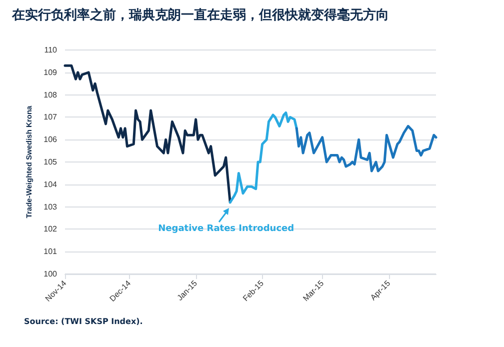  I want to click on y-tick-label: 110, so click(51, 50).